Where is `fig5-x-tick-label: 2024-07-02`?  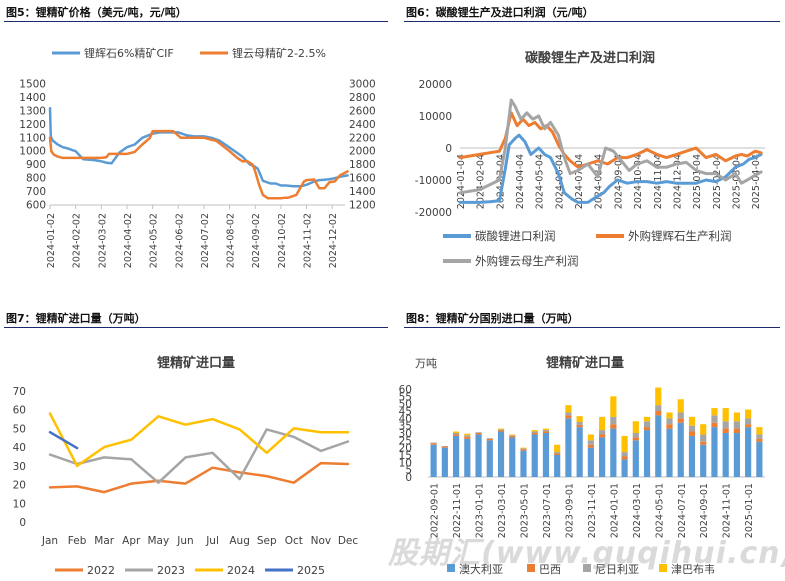
fig5-x-tick-label: 2024-07-02 is located at coordinates (205, 240).